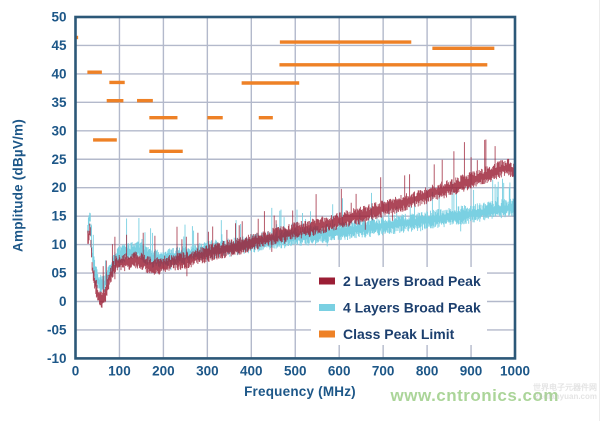 This screenshot has height=421, width=600. Describe the element at coordinates (63, 301) in the screenshot. I see `y-tick-label: 0` at that location.